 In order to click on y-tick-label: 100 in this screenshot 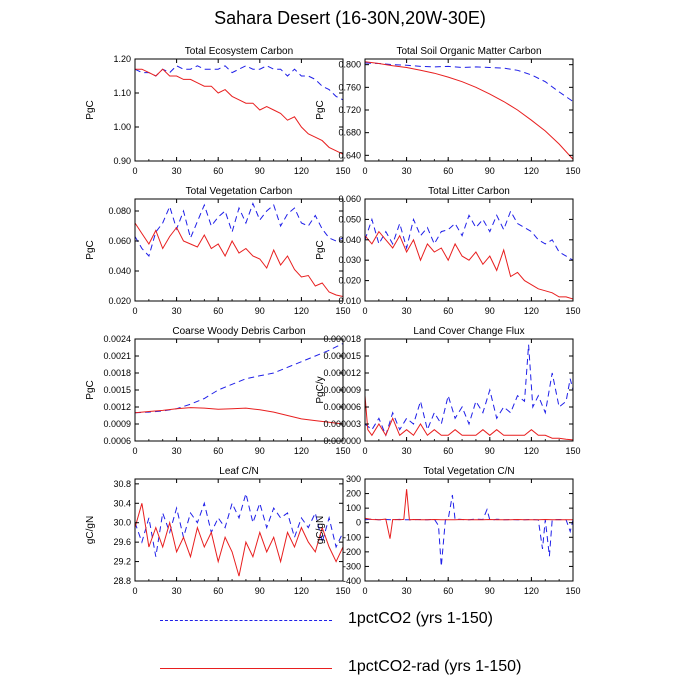, I will do `click(353, 508)`.